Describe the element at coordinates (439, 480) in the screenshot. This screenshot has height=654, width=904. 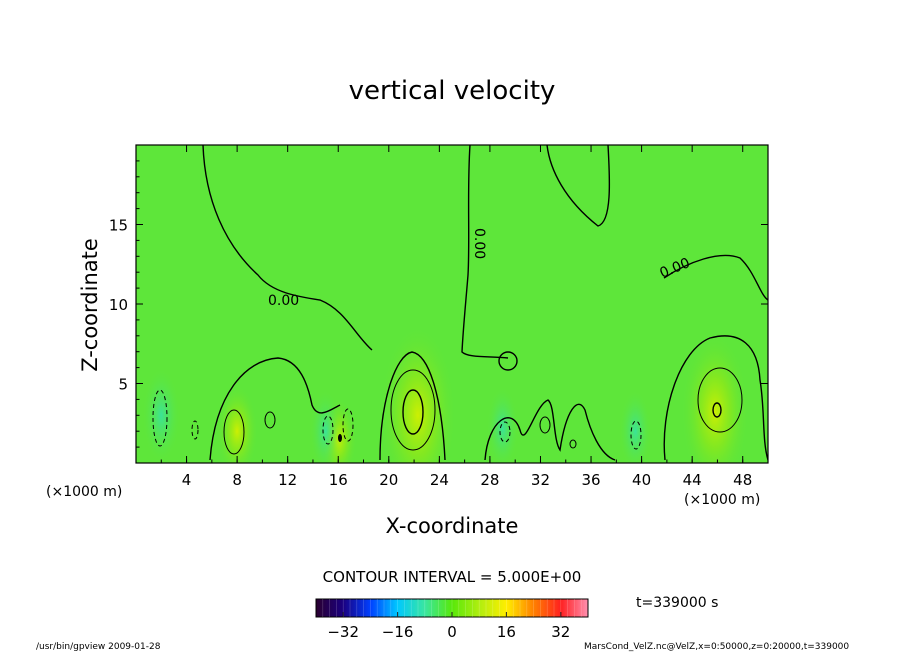
I see `x-tick-label: 24` at that location.